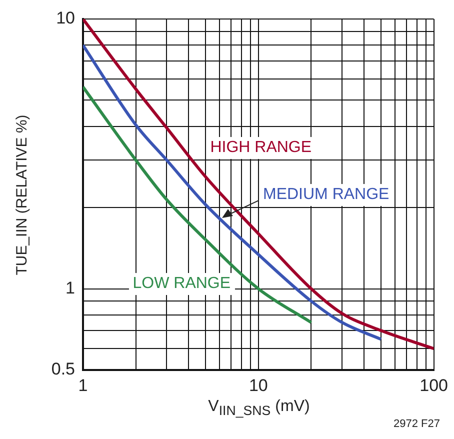 The width and height of the screenshot is (454, 439). Describe the element at coordinates (70, 288) in the screenshot. I see `y-tick-label: 1` at that location.